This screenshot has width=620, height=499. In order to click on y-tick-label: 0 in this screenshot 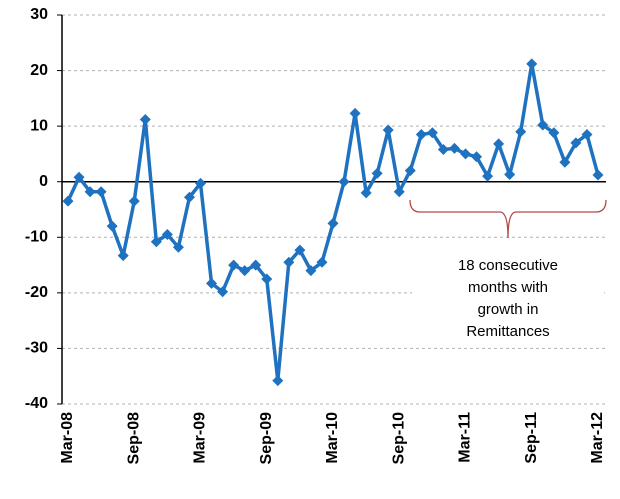, I will do `click(43, 181)`.